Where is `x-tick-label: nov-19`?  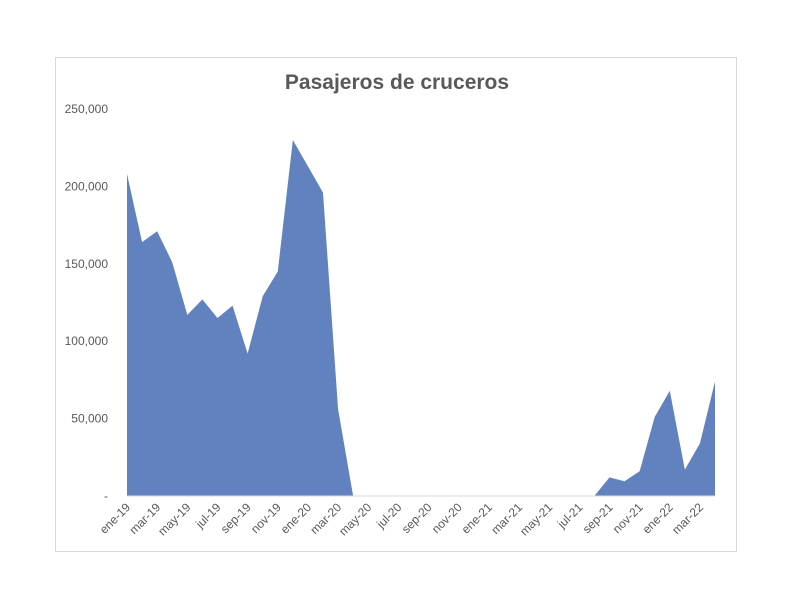 x-tick-label: nov-19 is located at coordinates (266, 518).